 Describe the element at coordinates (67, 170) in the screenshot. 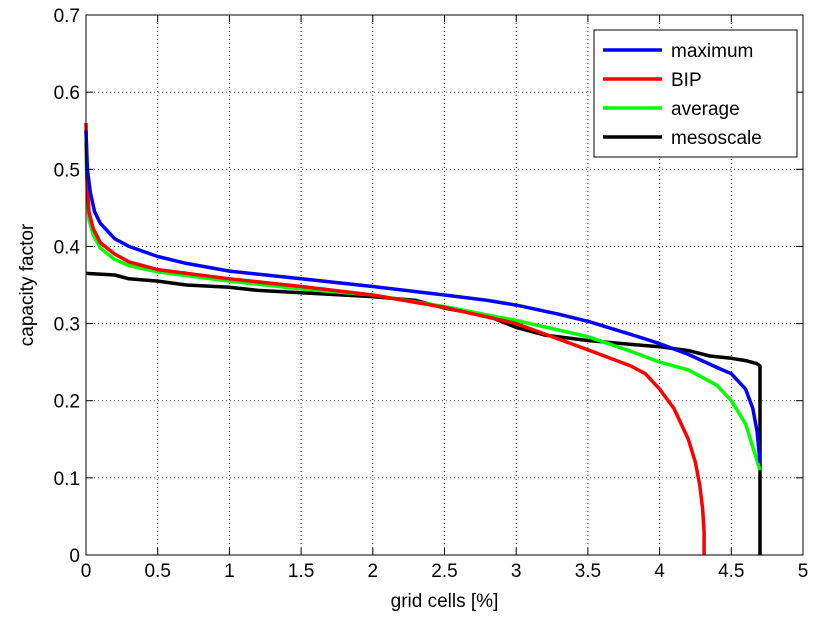

I see `y-tick-label: 0.5` at that location.